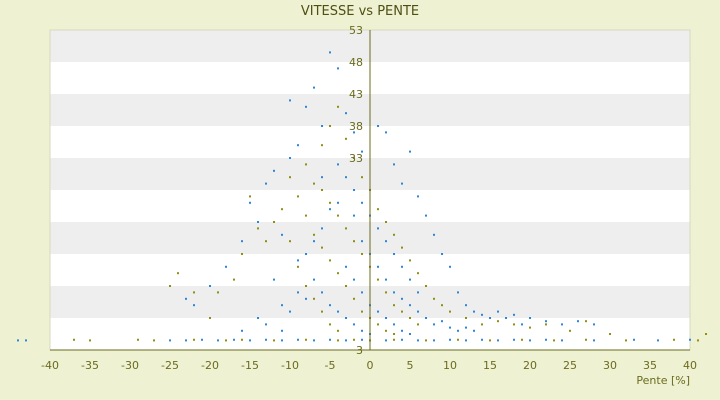 This screenshot has width=720, height=400. I want to click on y-tick-label: 53, so click(356, 30).